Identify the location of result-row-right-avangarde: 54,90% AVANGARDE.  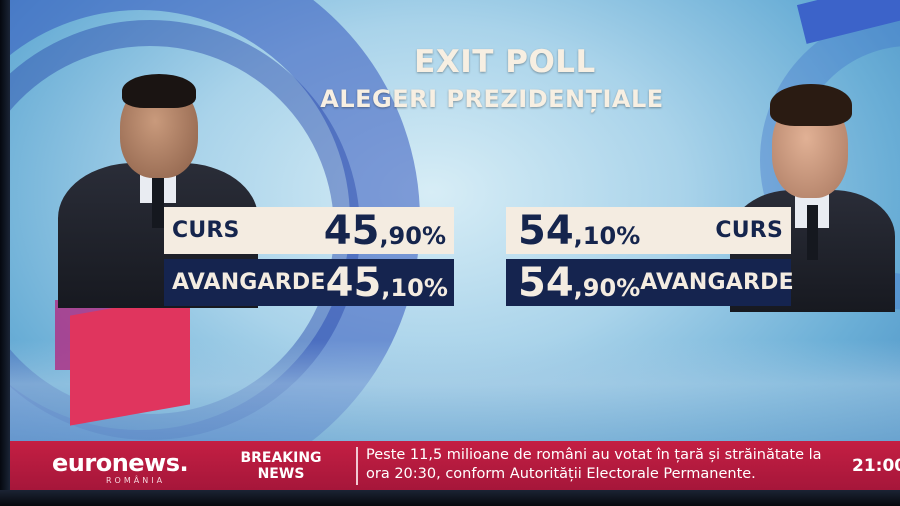
(650, 282).